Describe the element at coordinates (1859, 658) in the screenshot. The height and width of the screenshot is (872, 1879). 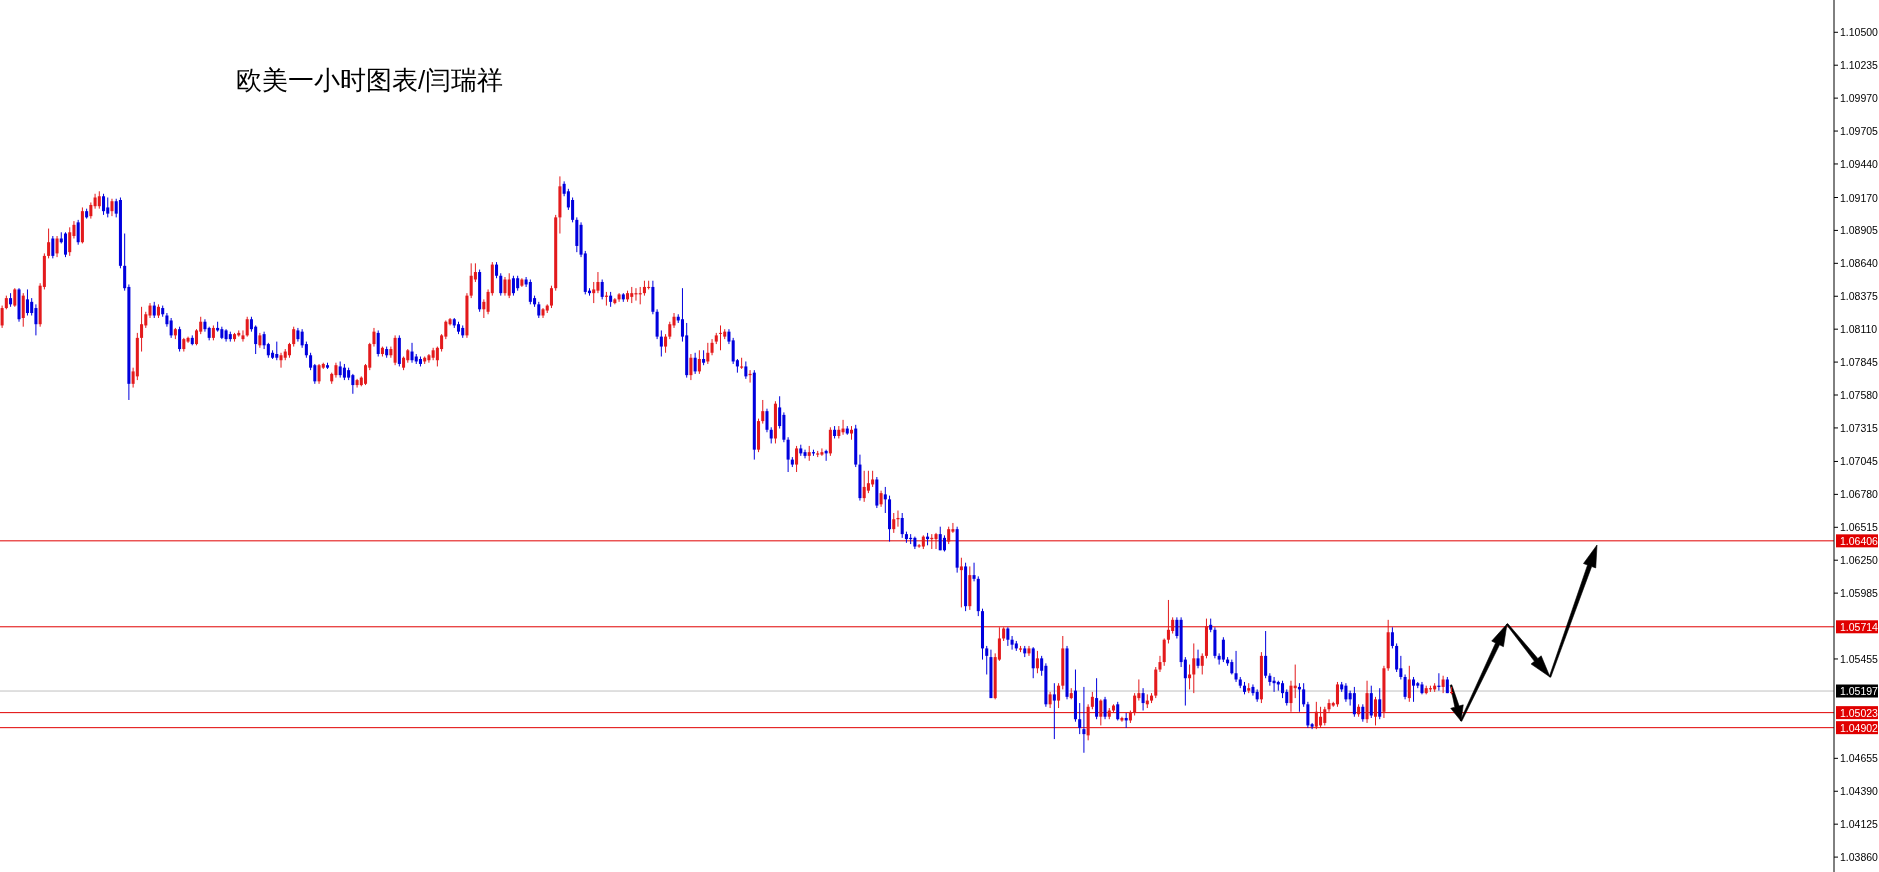
I see `y-tick-label: 1.05455` at that location.